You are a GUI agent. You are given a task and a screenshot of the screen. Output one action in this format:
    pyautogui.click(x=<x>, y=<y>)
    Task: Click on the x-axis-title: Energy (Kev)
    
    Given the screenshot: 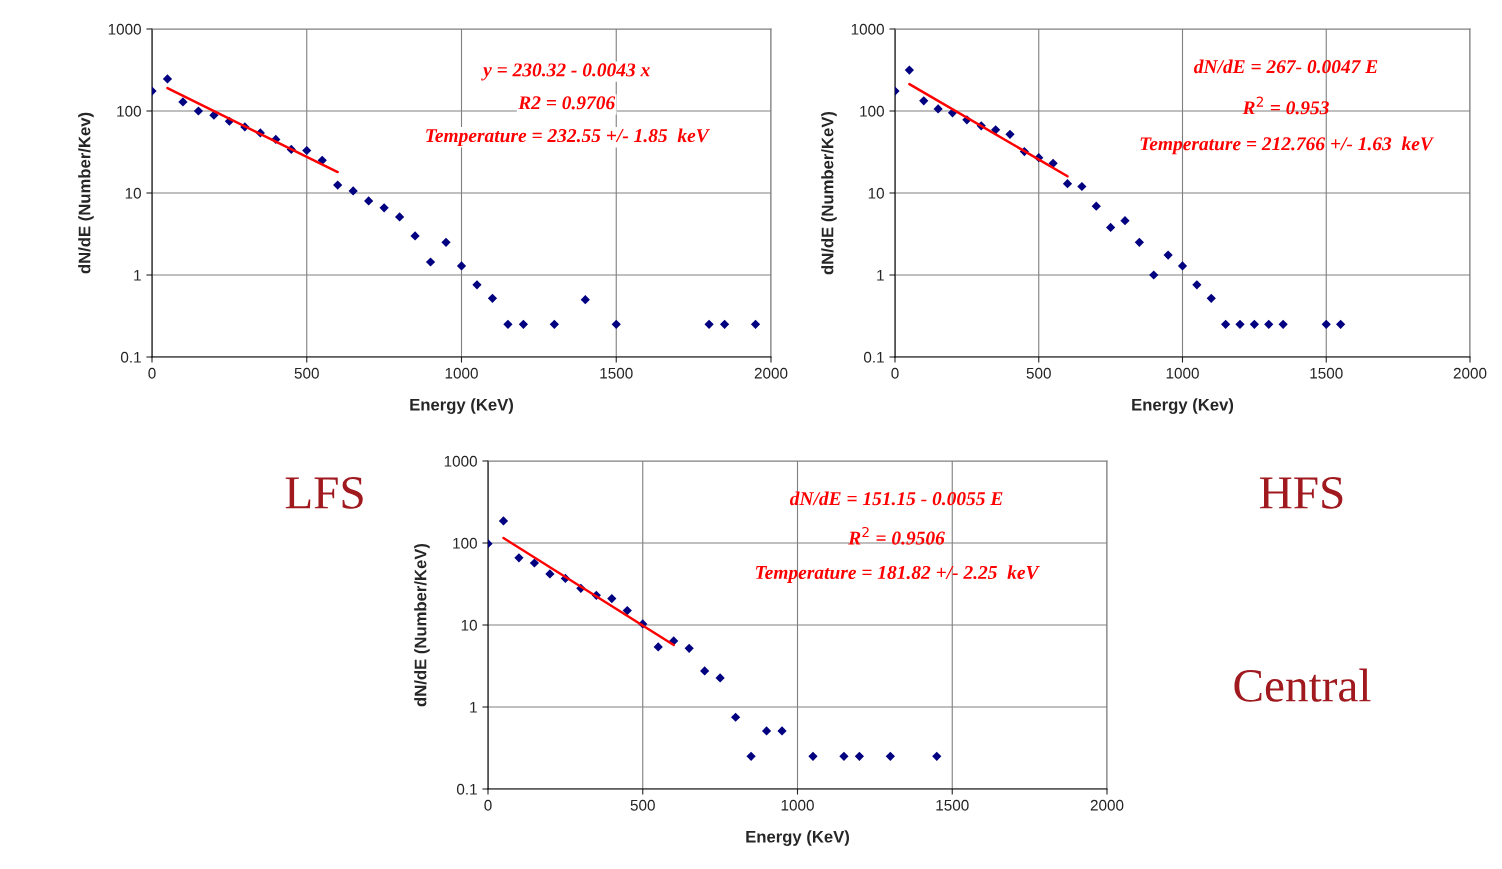 What is the action you would take?
    pyautogui.click(x=1183, y=406)
    